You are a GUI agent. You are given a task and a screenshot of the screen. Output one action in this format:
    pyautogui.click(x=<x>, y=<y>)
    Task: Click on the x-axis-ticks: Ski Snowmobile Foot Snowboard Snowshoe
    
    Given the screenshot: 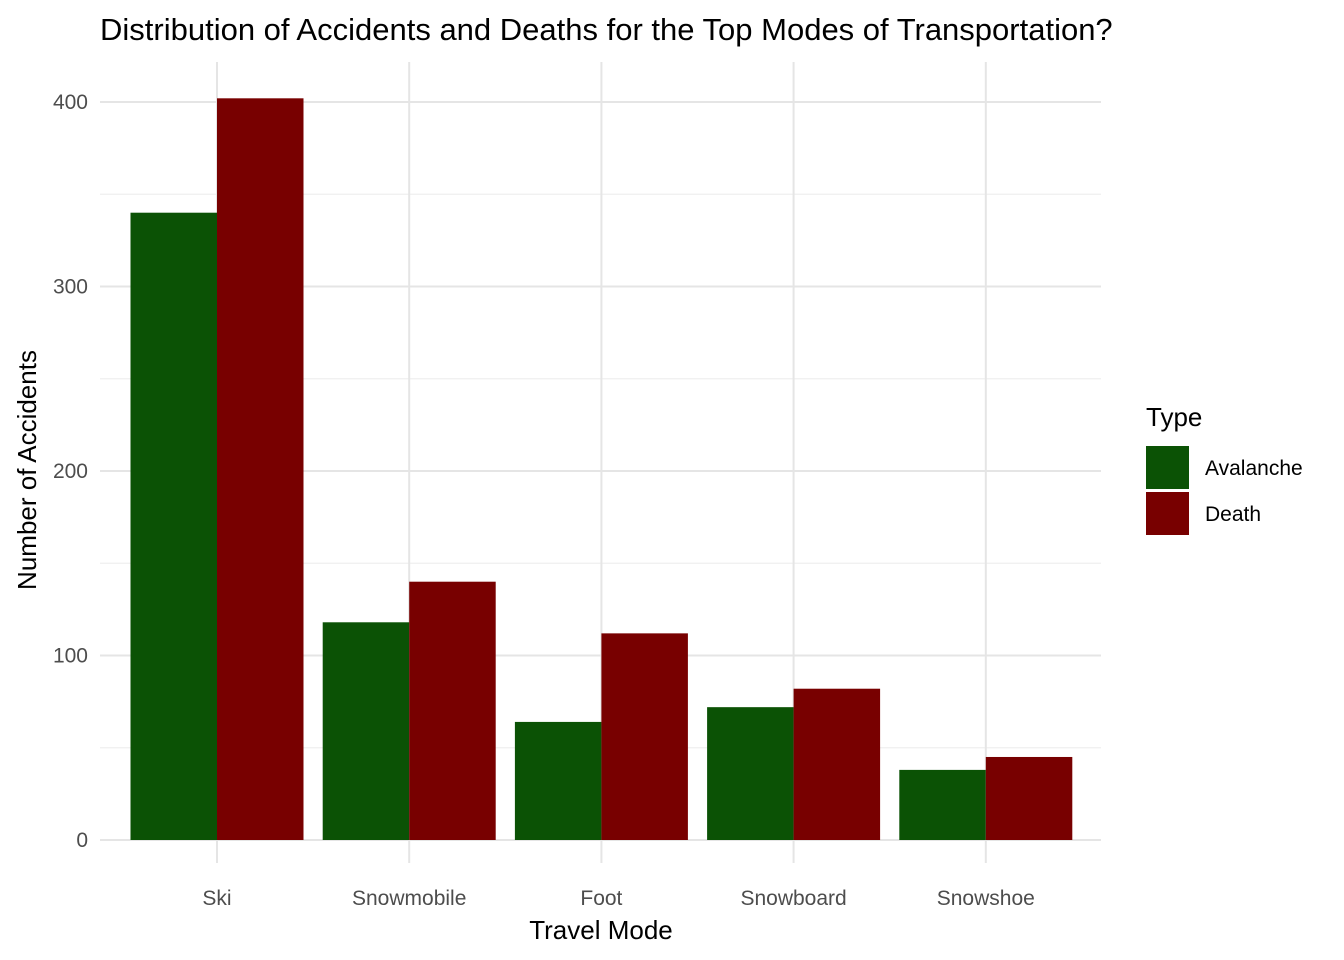 What is the action you would take?
    pyautogui.click(x=618, y=898)
    